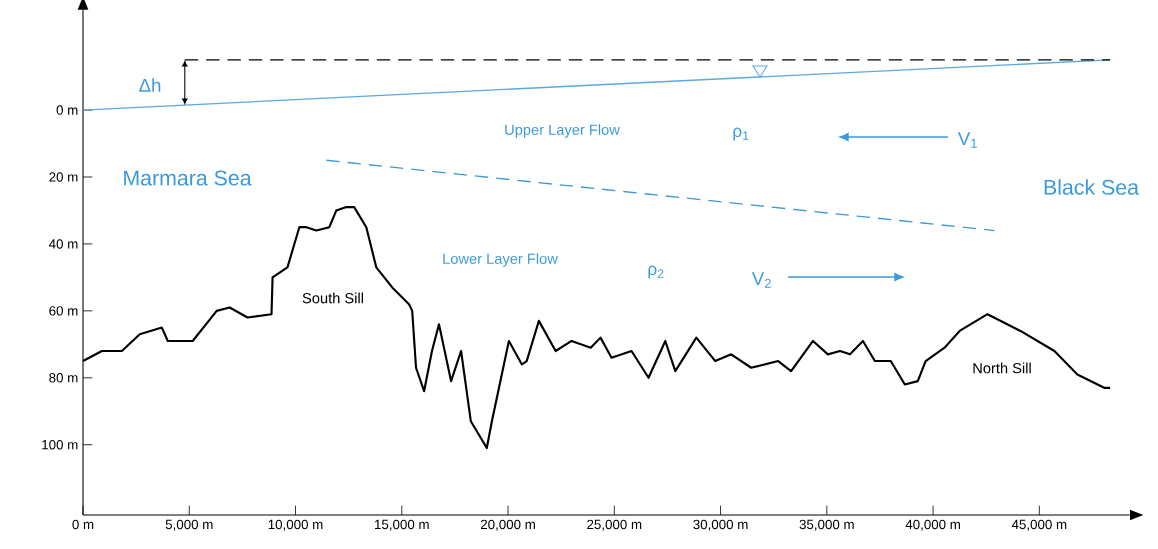 This screenshot has width=1158, height=549. Describe the element at coordinates (656, 272) in the screenshot. I see `annotation: ρ$_{2}$` at that location.